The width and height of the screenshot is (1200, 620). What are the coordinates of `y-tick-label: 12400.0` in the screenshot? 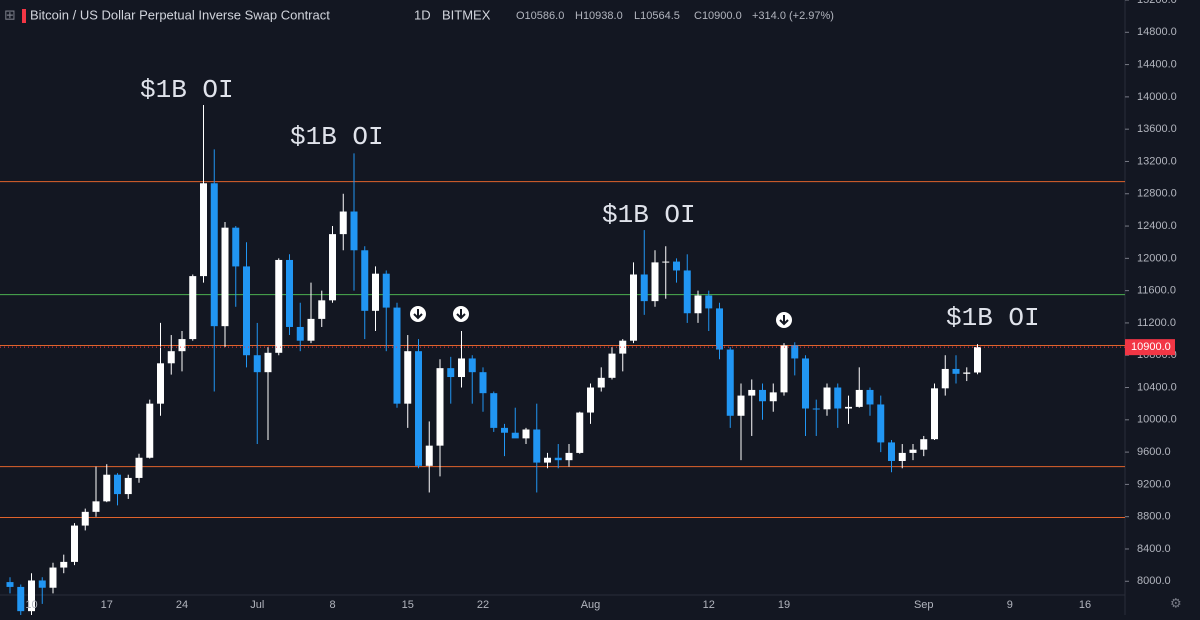 It's located at (1157, 226).